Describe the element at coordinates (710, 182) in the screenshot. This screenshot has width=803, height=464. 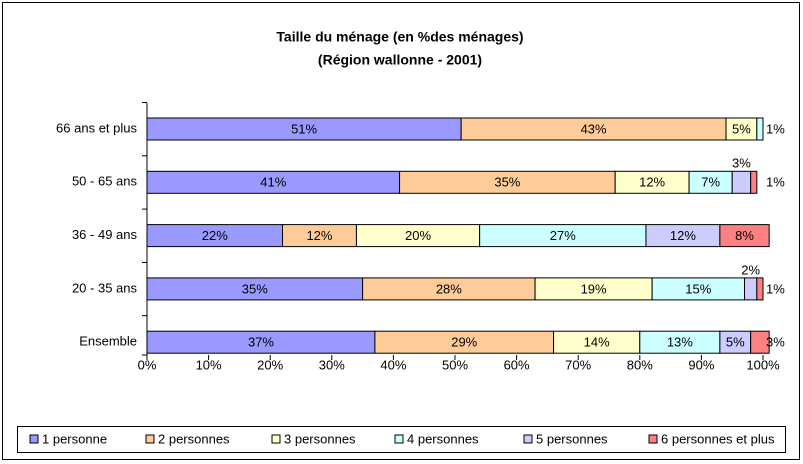
I see `data-label: 7%` at that location.